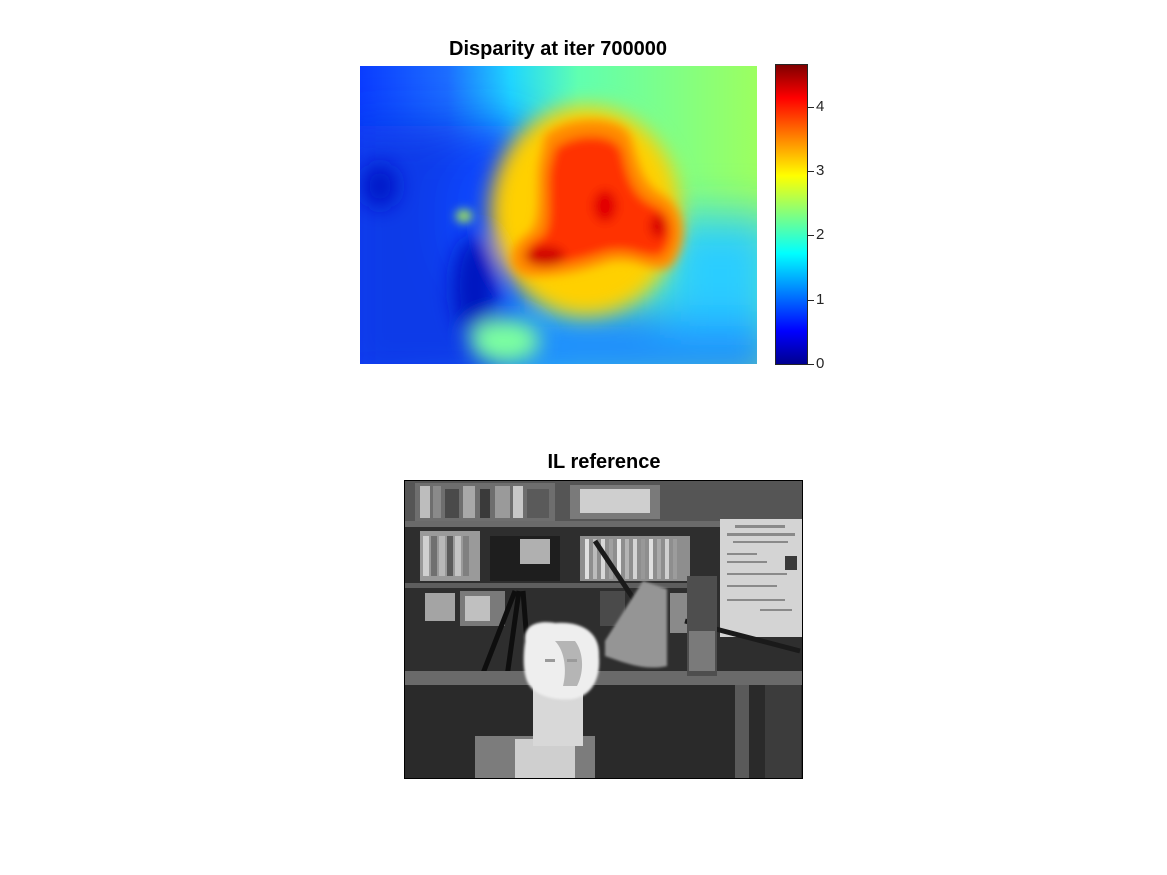  What do you see at coordinates (820, 299) in the screenshot?
I see `colorbar-tick-label: 1` at bounding box center [820, 299].